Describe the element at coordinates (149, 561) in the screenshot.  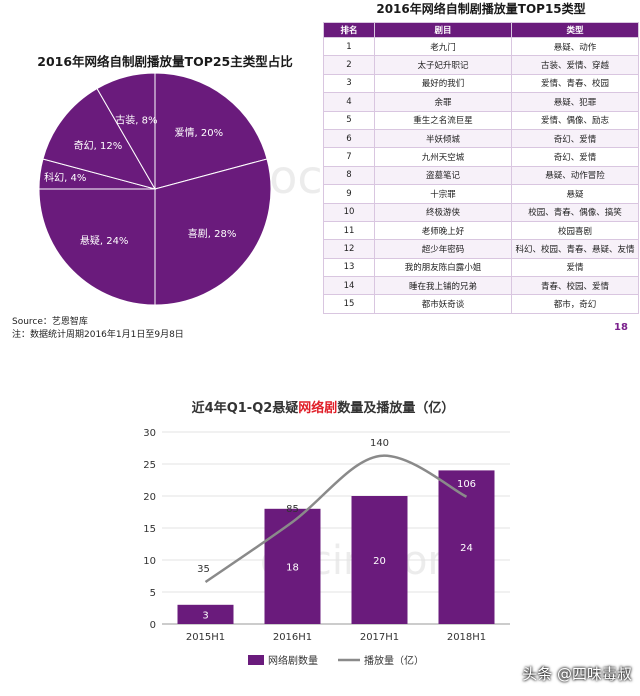
I see `y-tick-label: 10` at that location.